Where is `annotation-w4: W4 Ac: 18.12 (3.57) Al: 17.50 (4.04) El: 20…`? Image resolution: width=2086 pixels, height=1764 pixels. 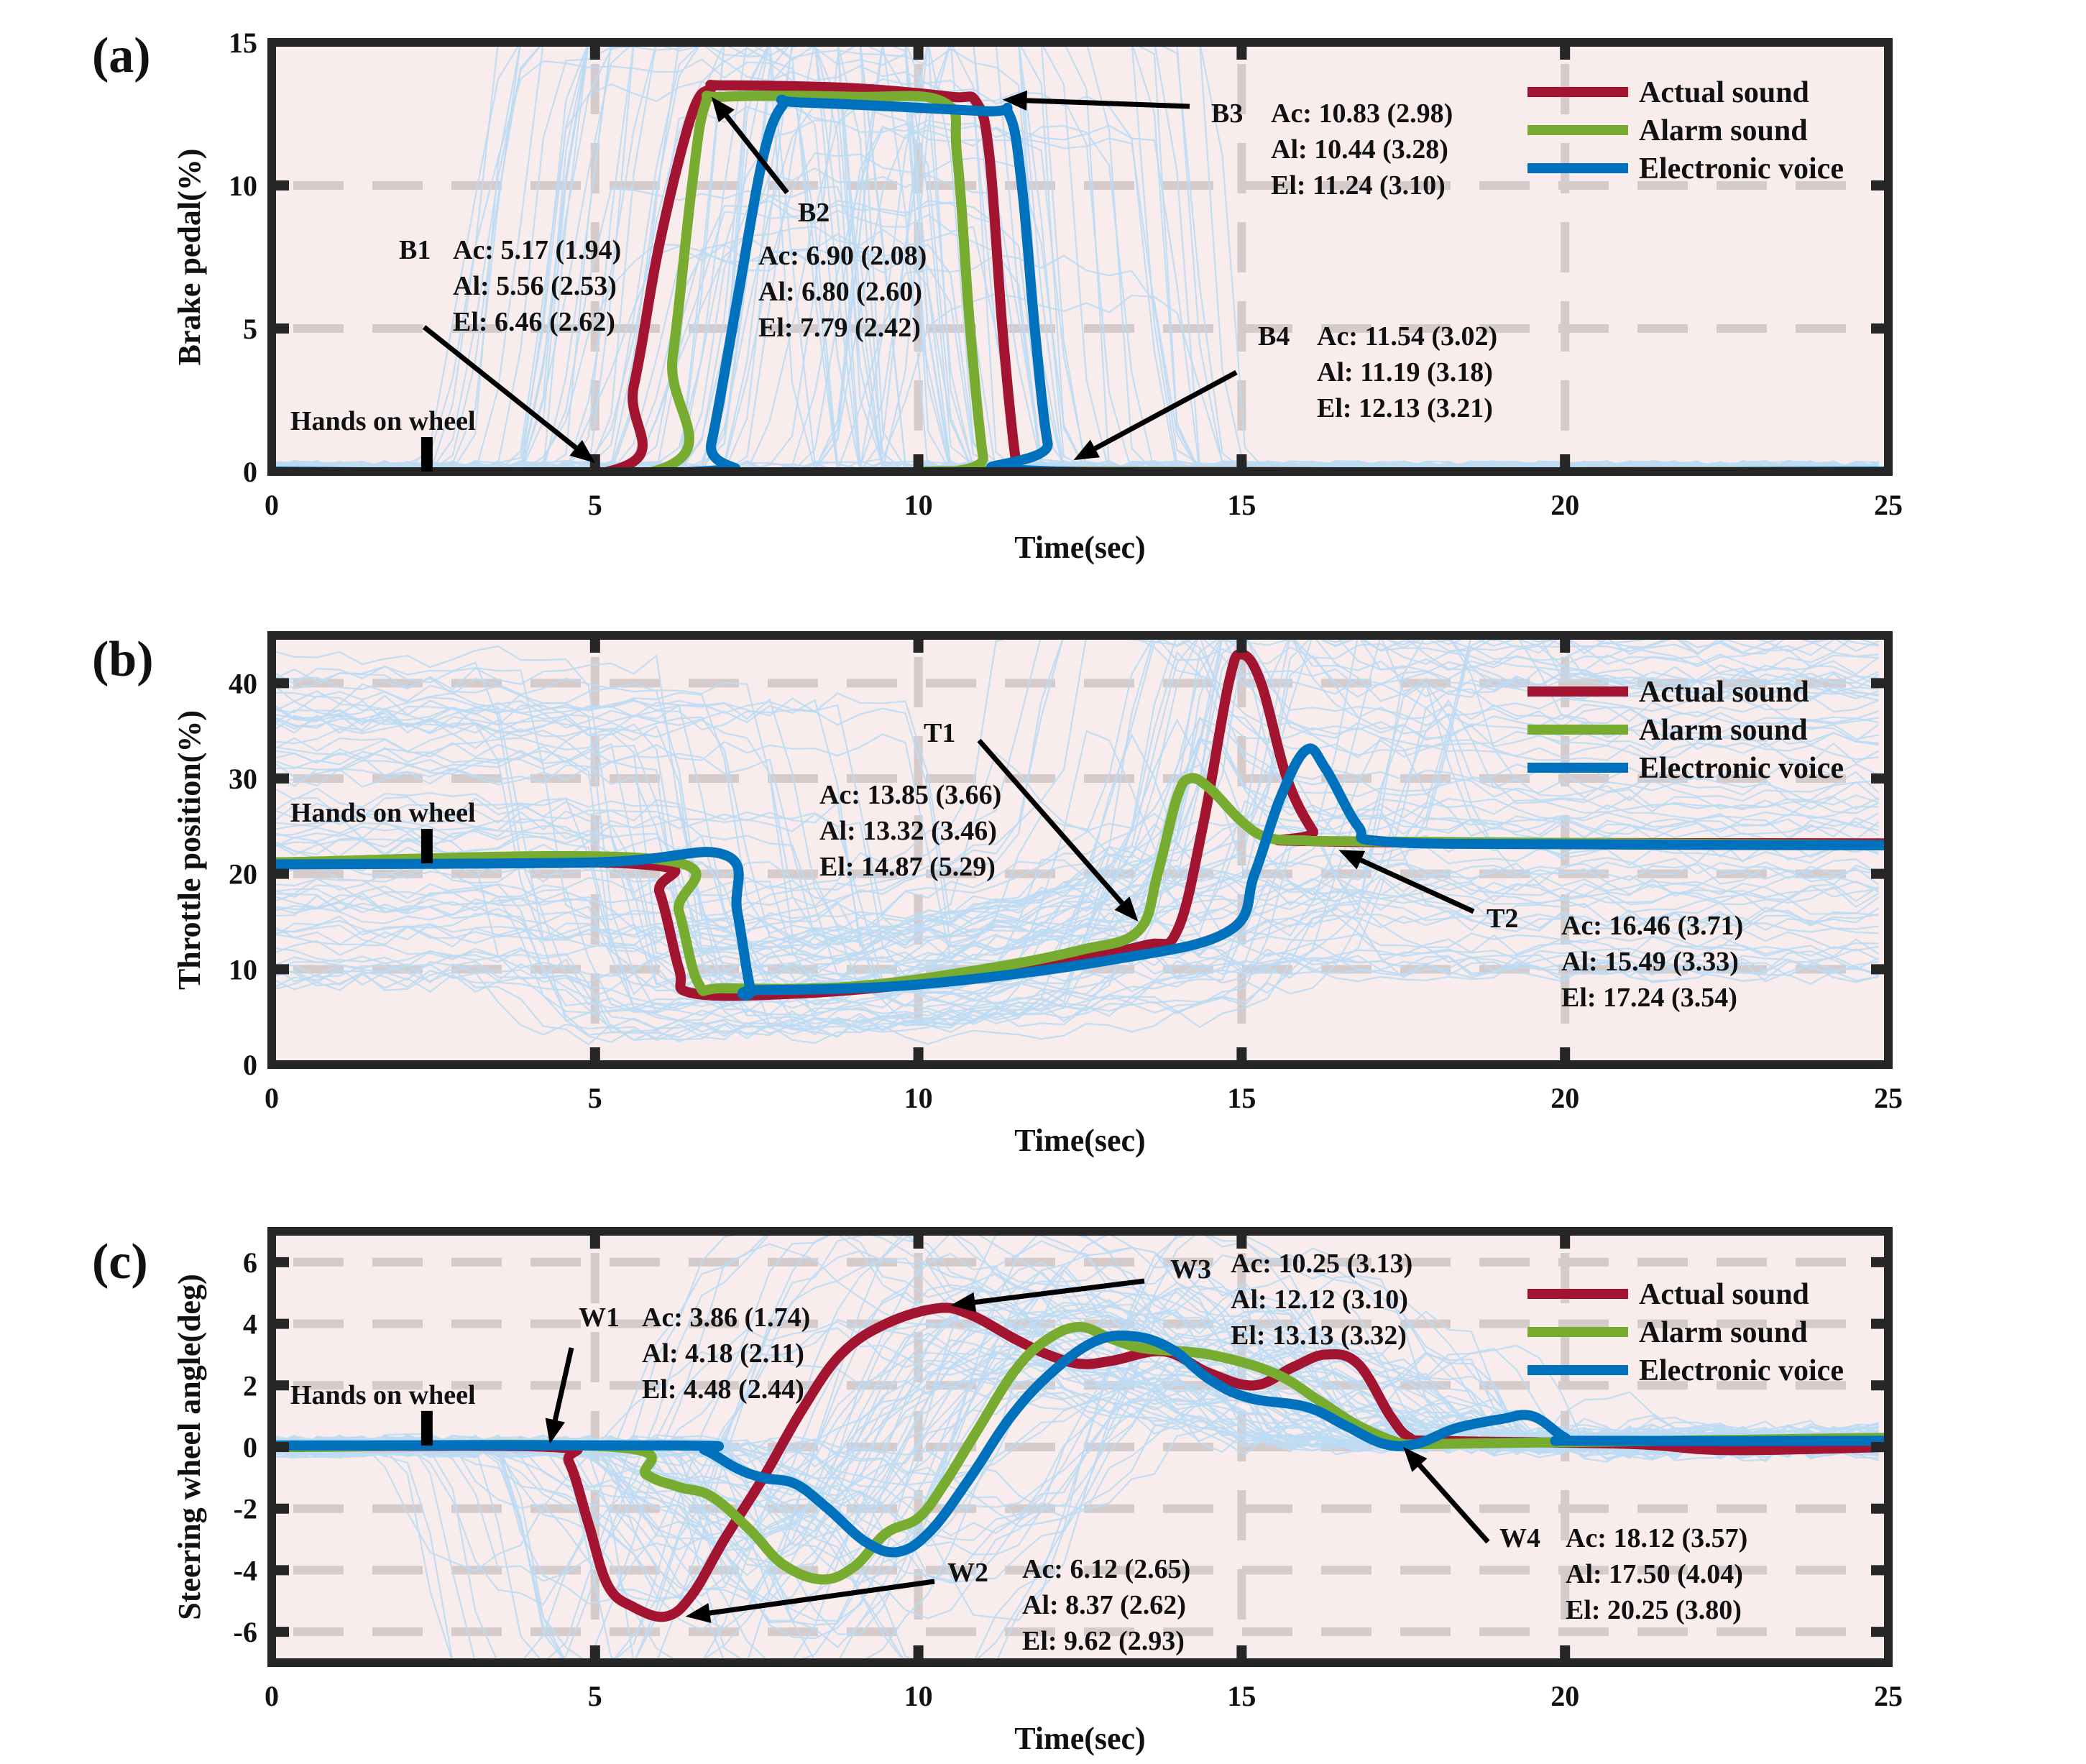
annotation-w4: W4 Ac: 18.12 (3.57) Al: 17.50 (4.04) El: 20… is located at coordinates (1575, 1536).